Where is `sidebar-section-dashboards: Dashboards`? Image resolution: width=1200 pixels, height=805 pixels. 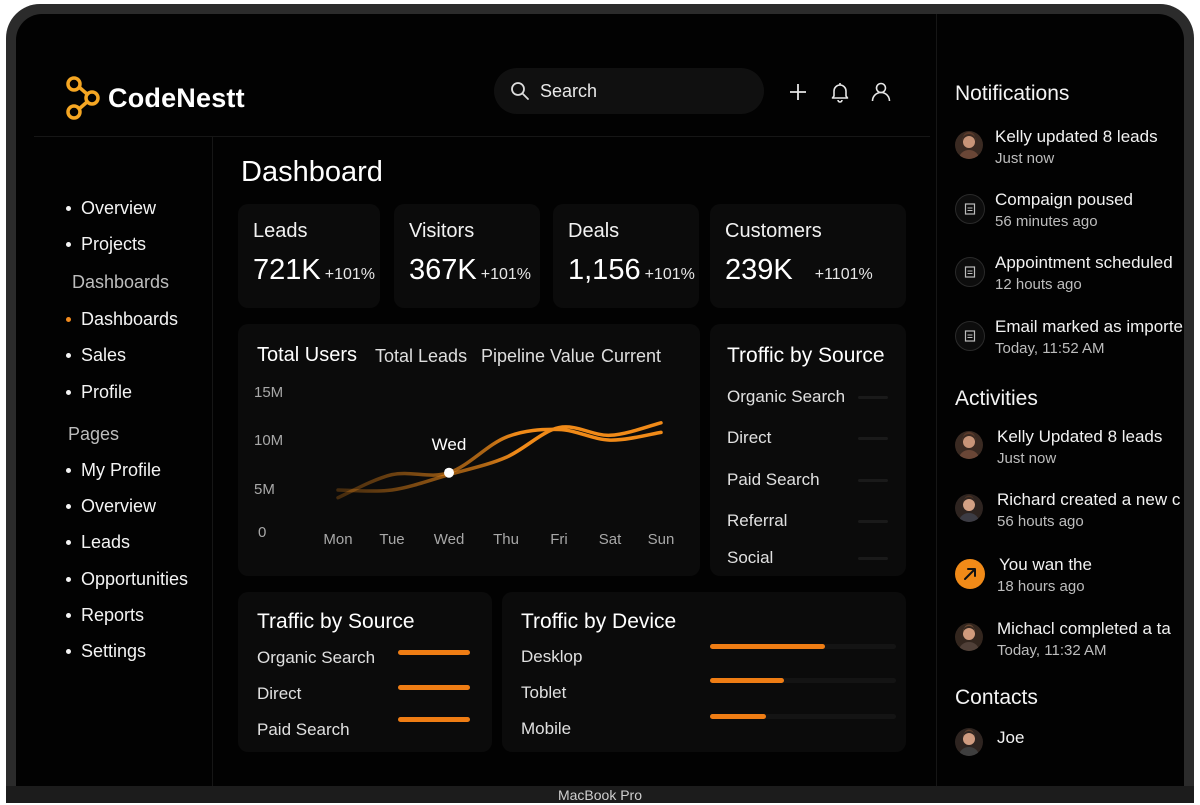
sidebar-section-dashboards: Dashboards is located at coordinates (121, 282).